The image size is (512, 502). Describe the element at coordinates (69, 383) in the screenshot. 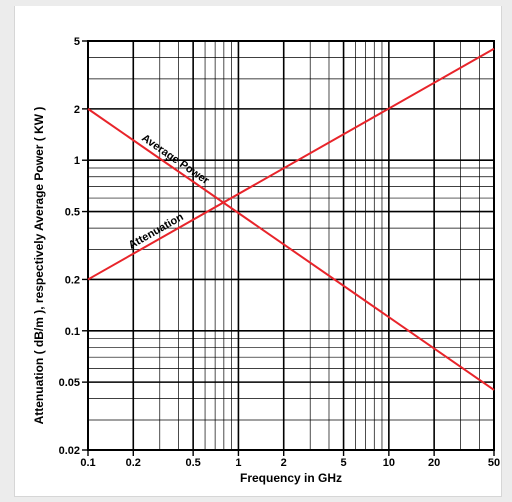

I see `y-tick-label: 0.05` at that location.